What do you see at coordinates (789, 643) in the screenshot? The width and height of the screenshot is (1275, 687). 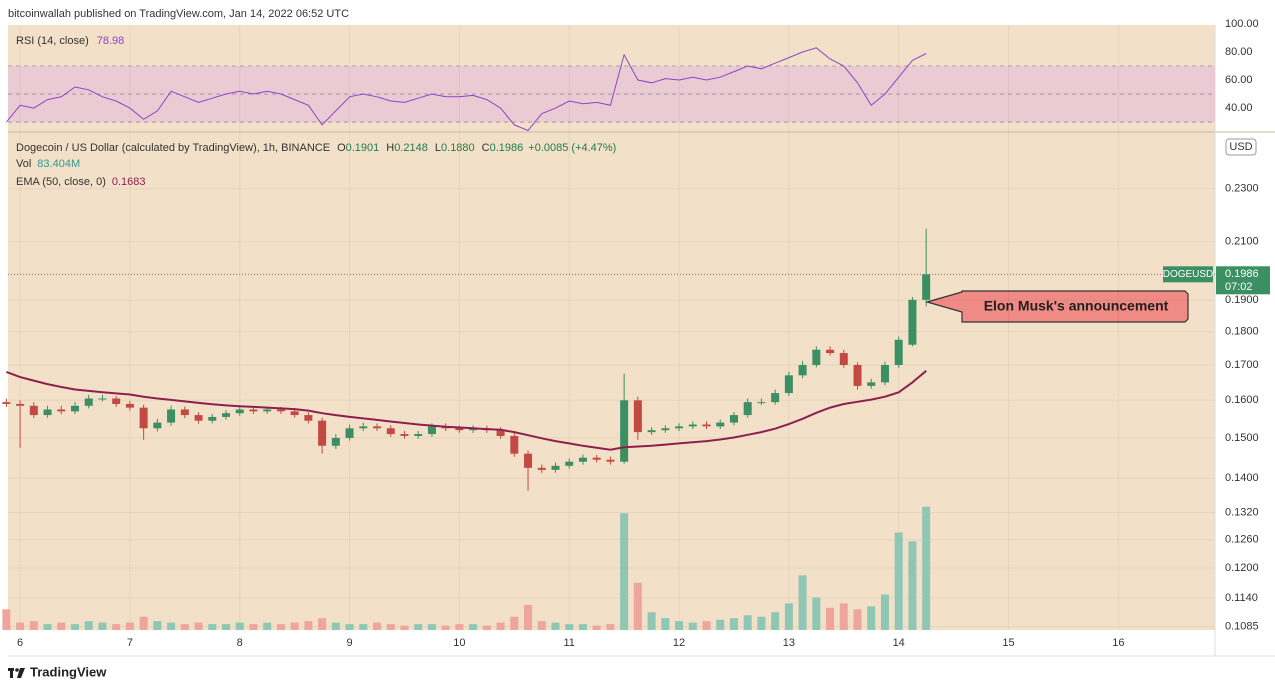 I see `x-tick-label: 13` at bounding box center [789, 643].